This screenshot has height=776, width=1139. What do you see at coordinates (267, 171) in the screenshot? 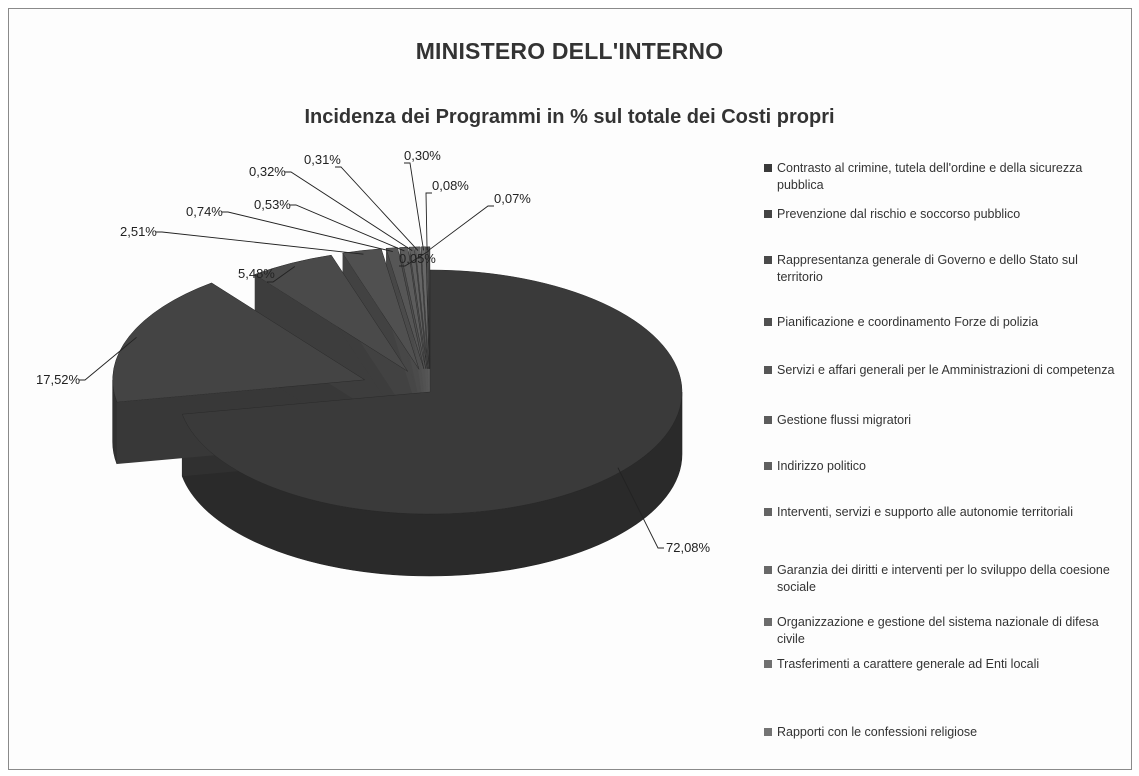
I see `data-label: 0,32%` at bounding box center [267, 171].